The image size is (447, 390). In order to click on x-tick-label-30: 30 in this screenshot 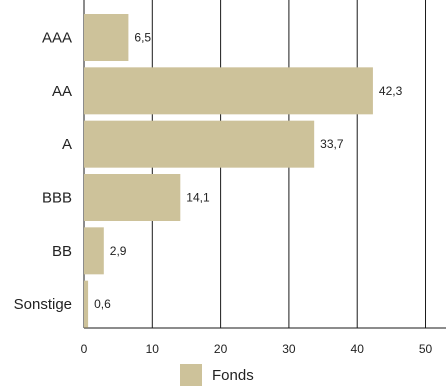, I will do `click(289, 349)`.